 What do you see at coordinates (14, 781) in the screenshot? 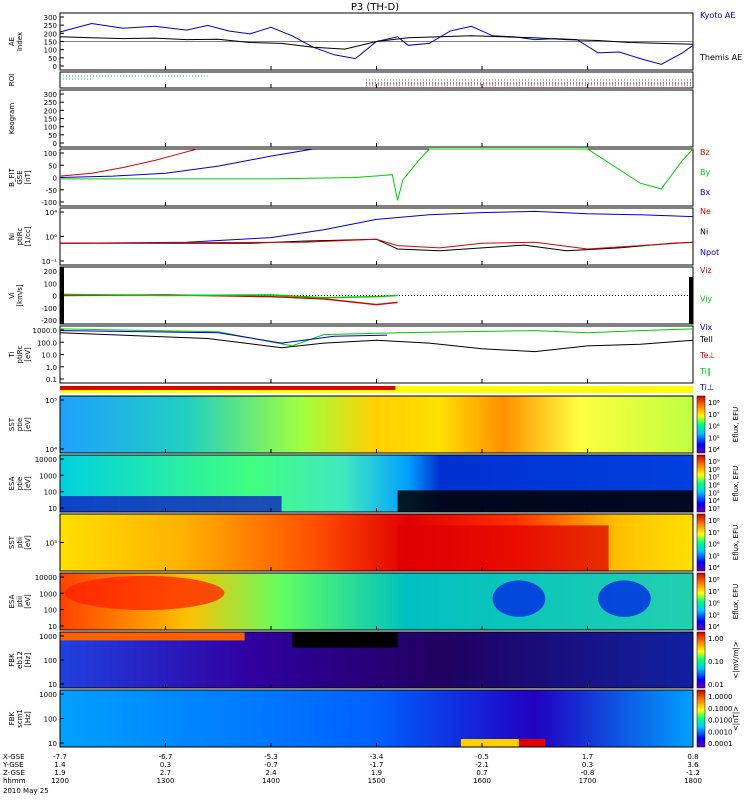
I see `ephemeris-row-label: hhmm` at bounding box center [14, 781].